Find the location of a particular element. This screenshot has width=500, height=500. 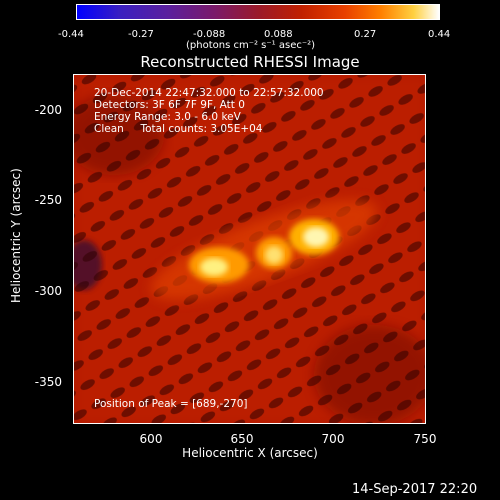

clean-total-counts: Clean Total counts: 3.05E+04 is located at coordinates (178, 129).